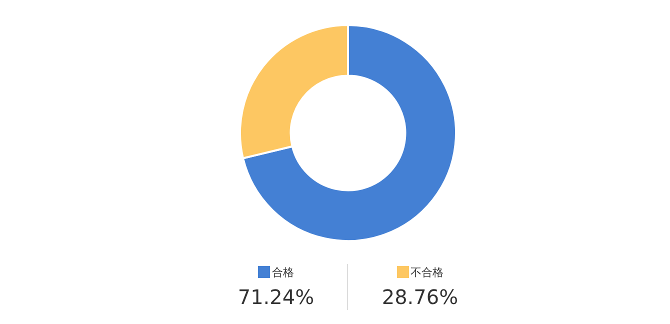 This screenshot has height=324, width=670. What do you see at coordinates (427, 272) in the screenshot?
I see `legend-label: 不合格` at bounding box center [427, 272].